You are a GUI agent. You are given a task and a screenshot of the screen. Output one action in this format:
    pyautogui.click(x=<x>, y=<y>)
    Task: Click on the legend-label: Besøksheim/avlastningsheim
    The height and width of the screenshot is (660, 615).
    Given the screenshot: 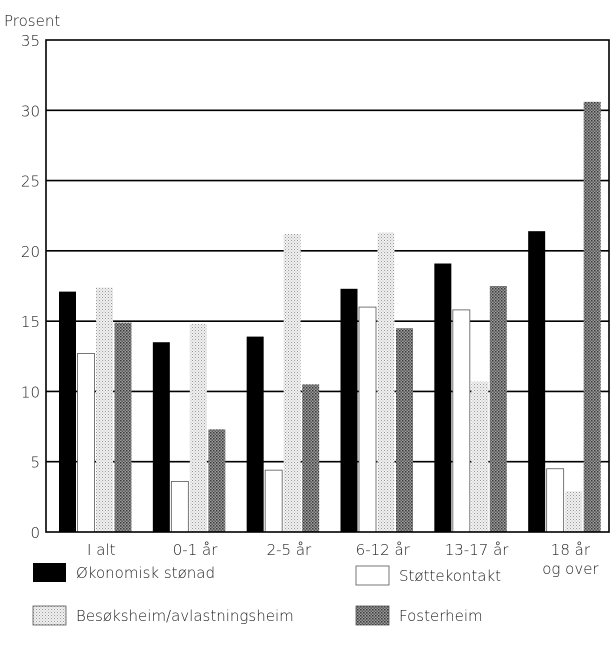 What is the action you would take?
    pyautogui.click(x=185, y=616)
    